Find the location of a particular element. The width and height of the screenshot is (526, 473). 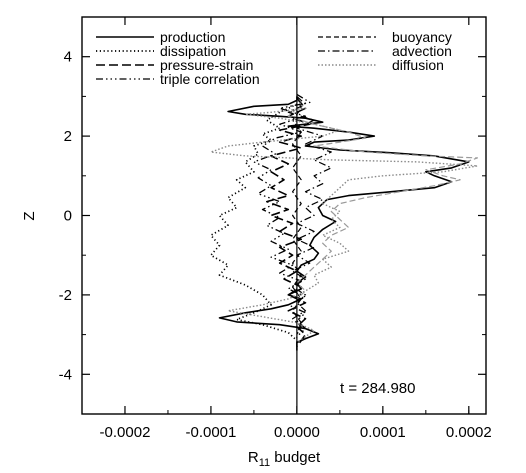

x-axis-title-sub: 11 is located at coordinates (264, 463).